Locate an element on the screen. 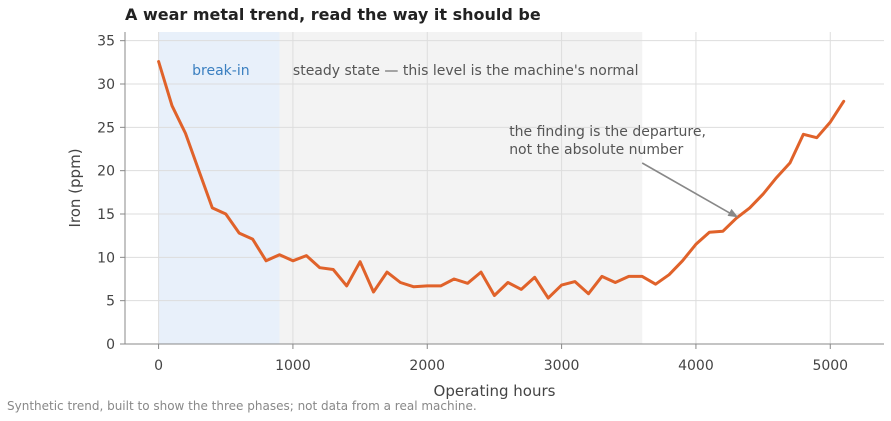 Image resolution: width=891 pixels, height=421 pixels. y-tick-label: 35 is located at coordinates (106, 42).